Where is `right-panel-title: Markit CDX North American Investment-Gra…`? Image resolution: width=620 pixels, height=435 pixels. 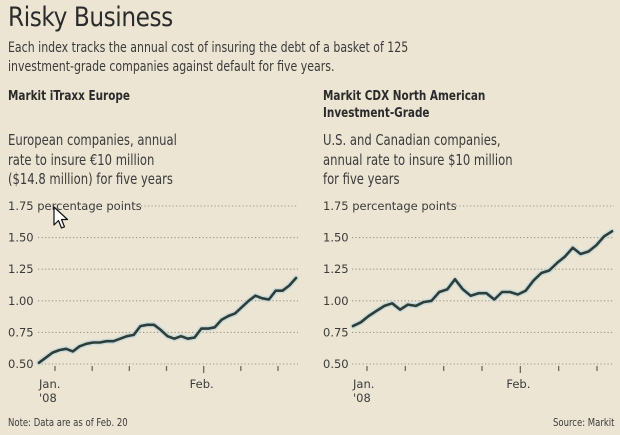 right-panel-title: Markit CDX North American Investment-Gra… is located at coordinates (404, 105).